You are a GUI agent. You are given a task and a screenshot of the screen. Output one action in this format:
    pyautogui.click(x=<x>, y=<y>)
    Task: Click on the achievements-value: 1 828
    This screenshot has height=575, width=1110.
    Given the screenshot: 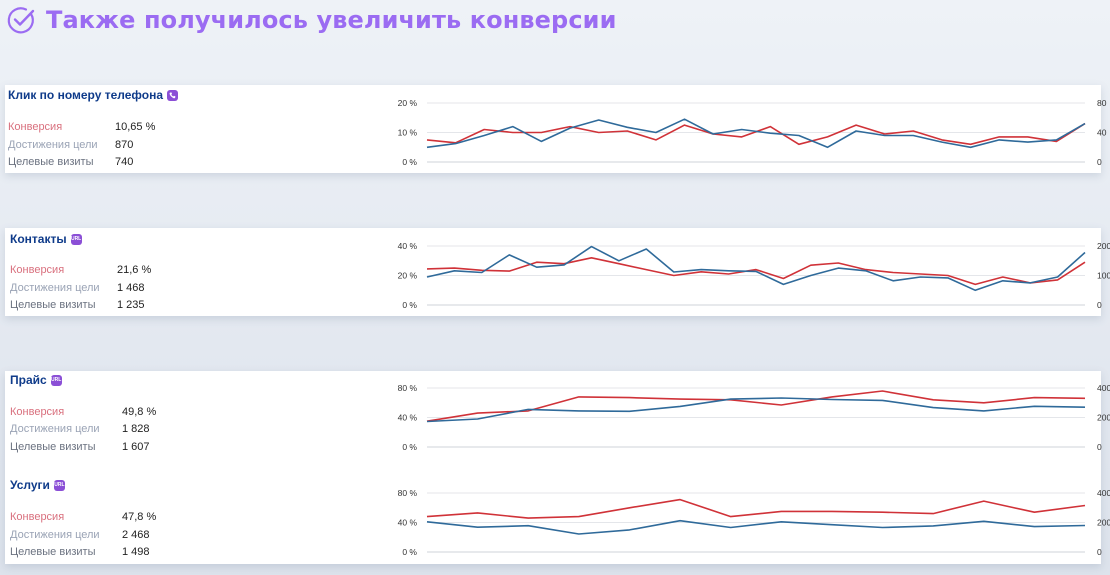 What is the action you would take?
    pyautogui.click(x=136, y=429)
    